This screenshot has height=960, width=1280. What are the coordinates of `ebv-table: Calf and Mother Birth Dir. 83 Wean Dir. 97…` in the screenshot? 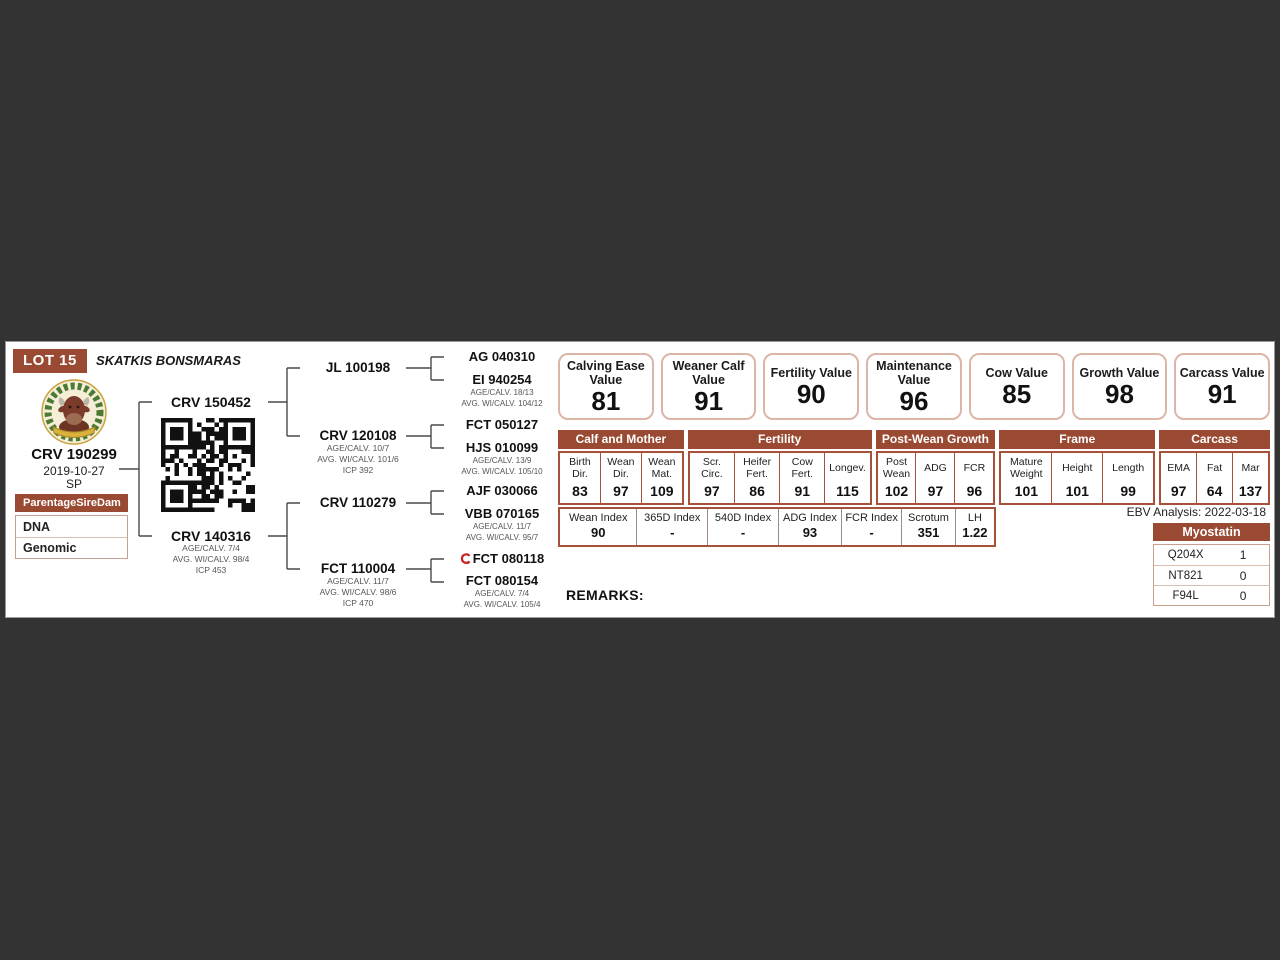 It's located at (914, 467).